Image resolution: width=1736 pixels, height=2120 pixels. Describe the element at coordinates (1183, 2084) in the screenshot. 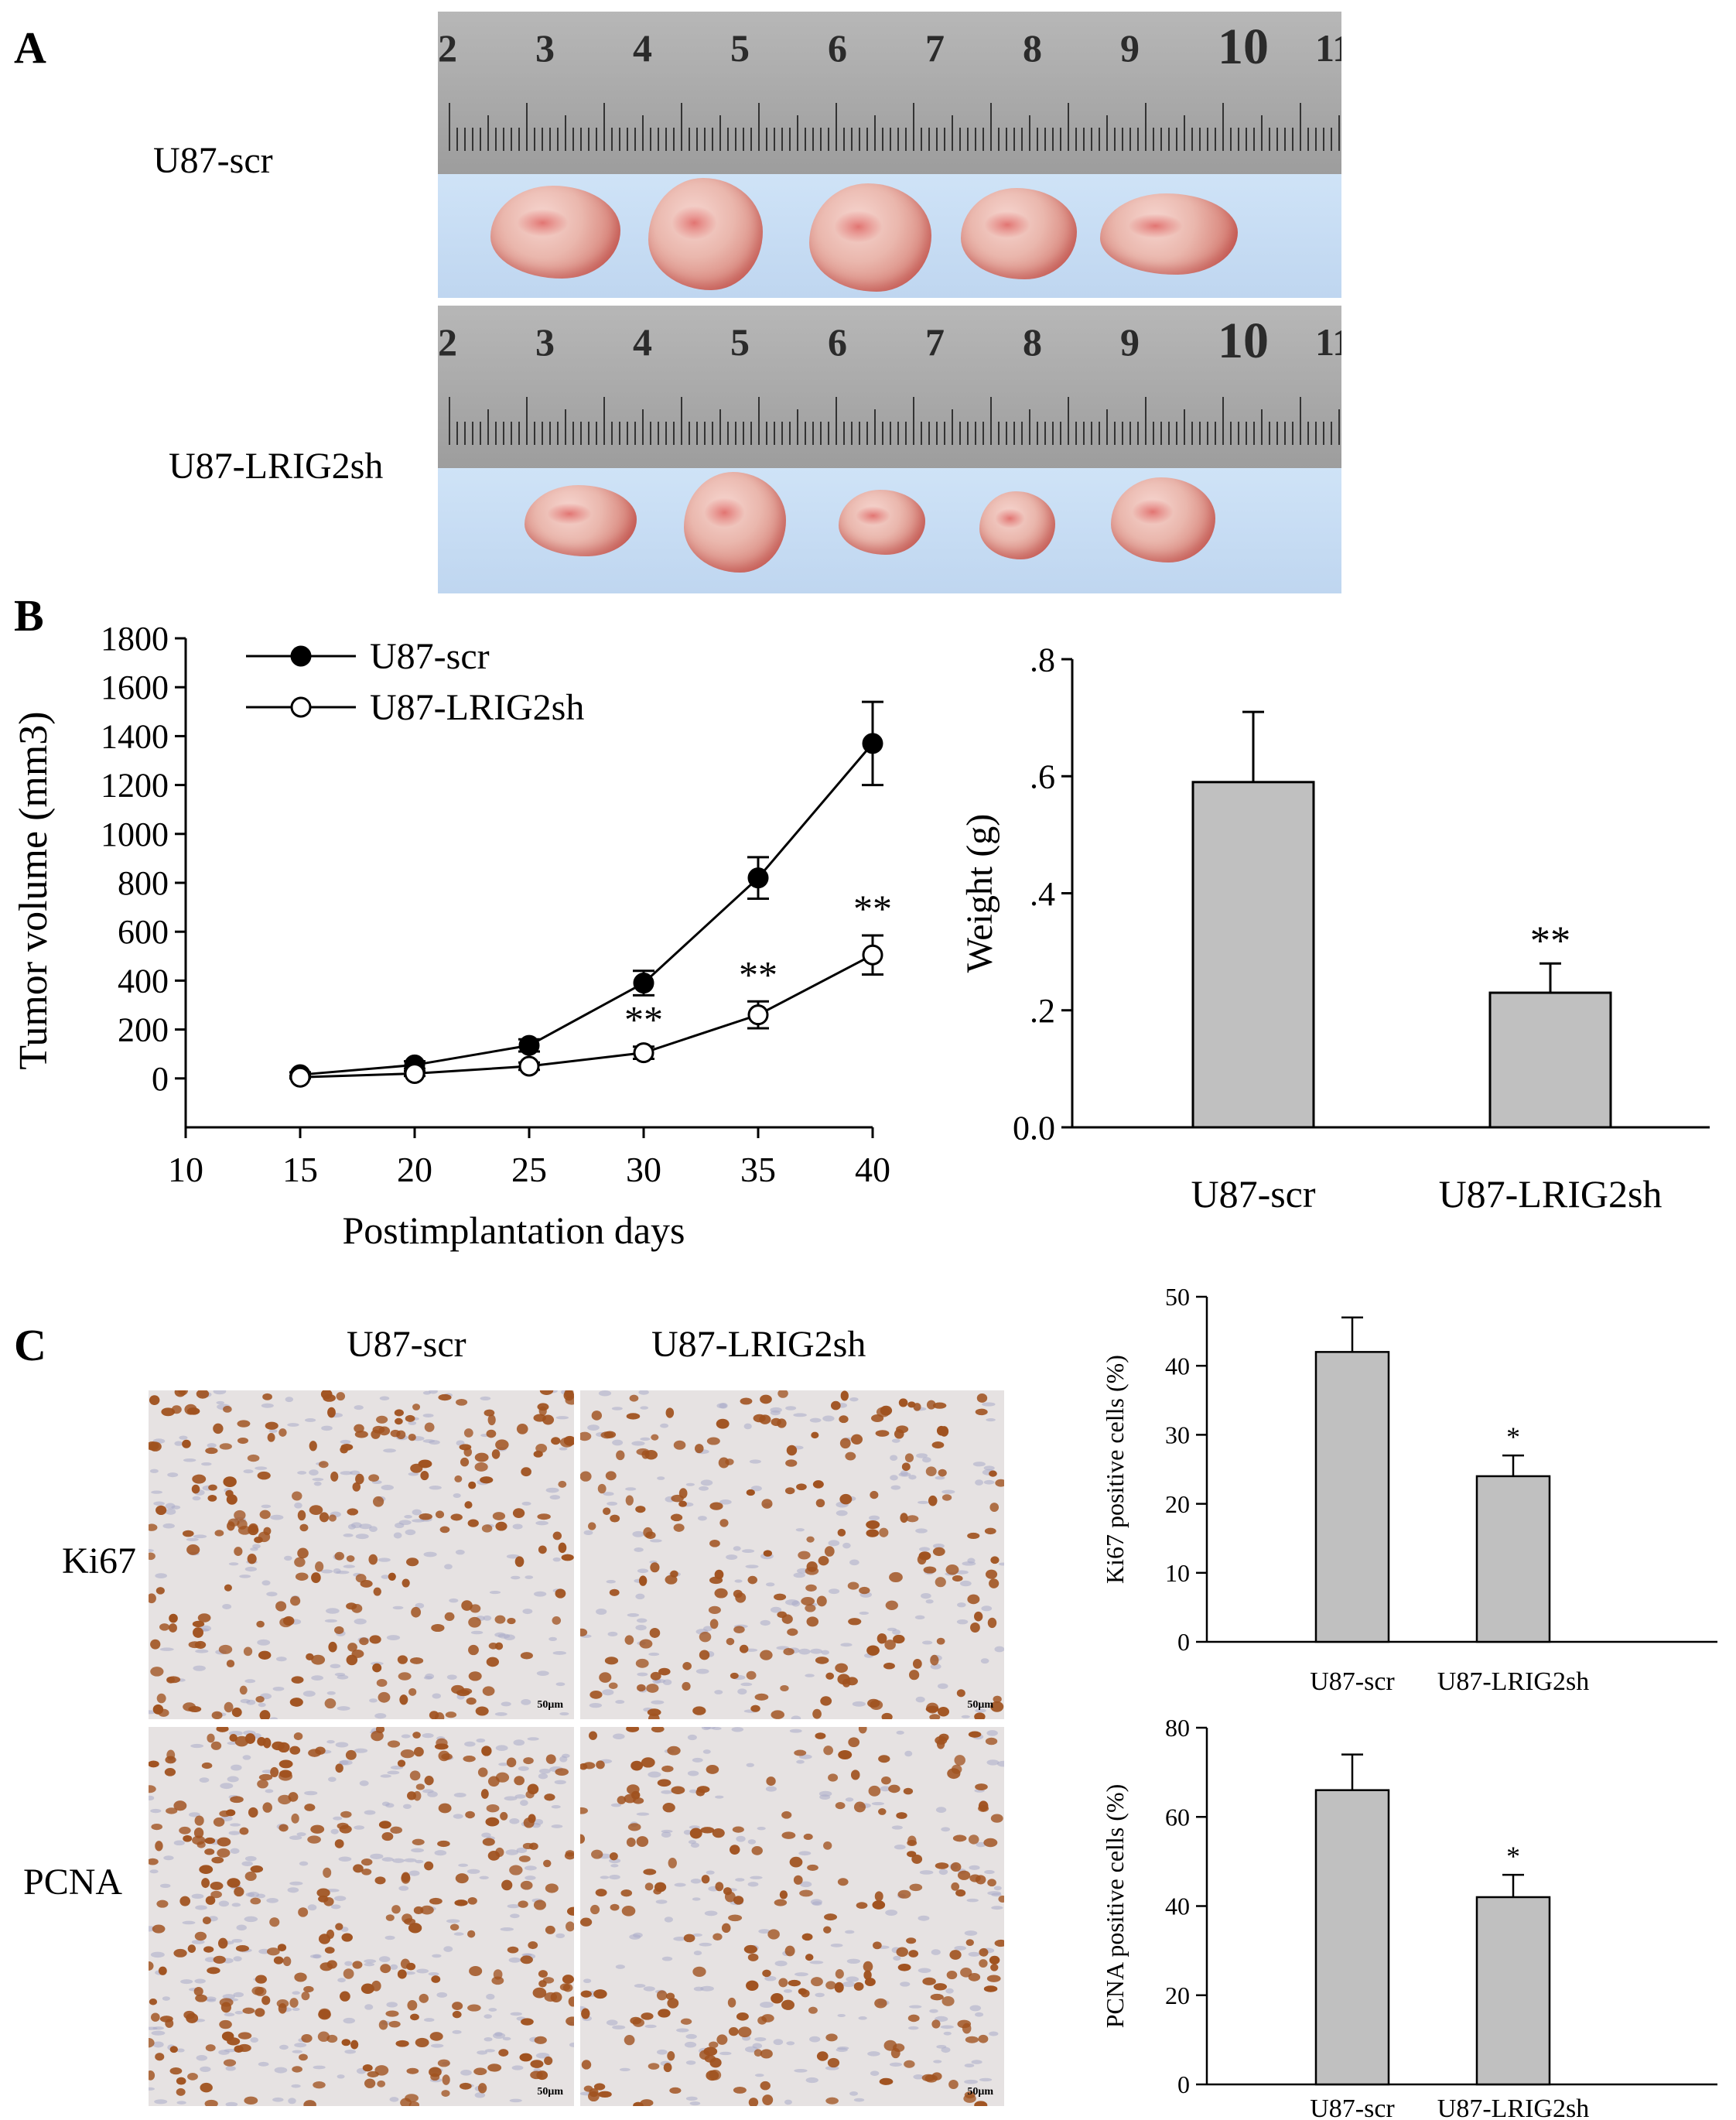

I see `y-tick-label: 0` at that location.